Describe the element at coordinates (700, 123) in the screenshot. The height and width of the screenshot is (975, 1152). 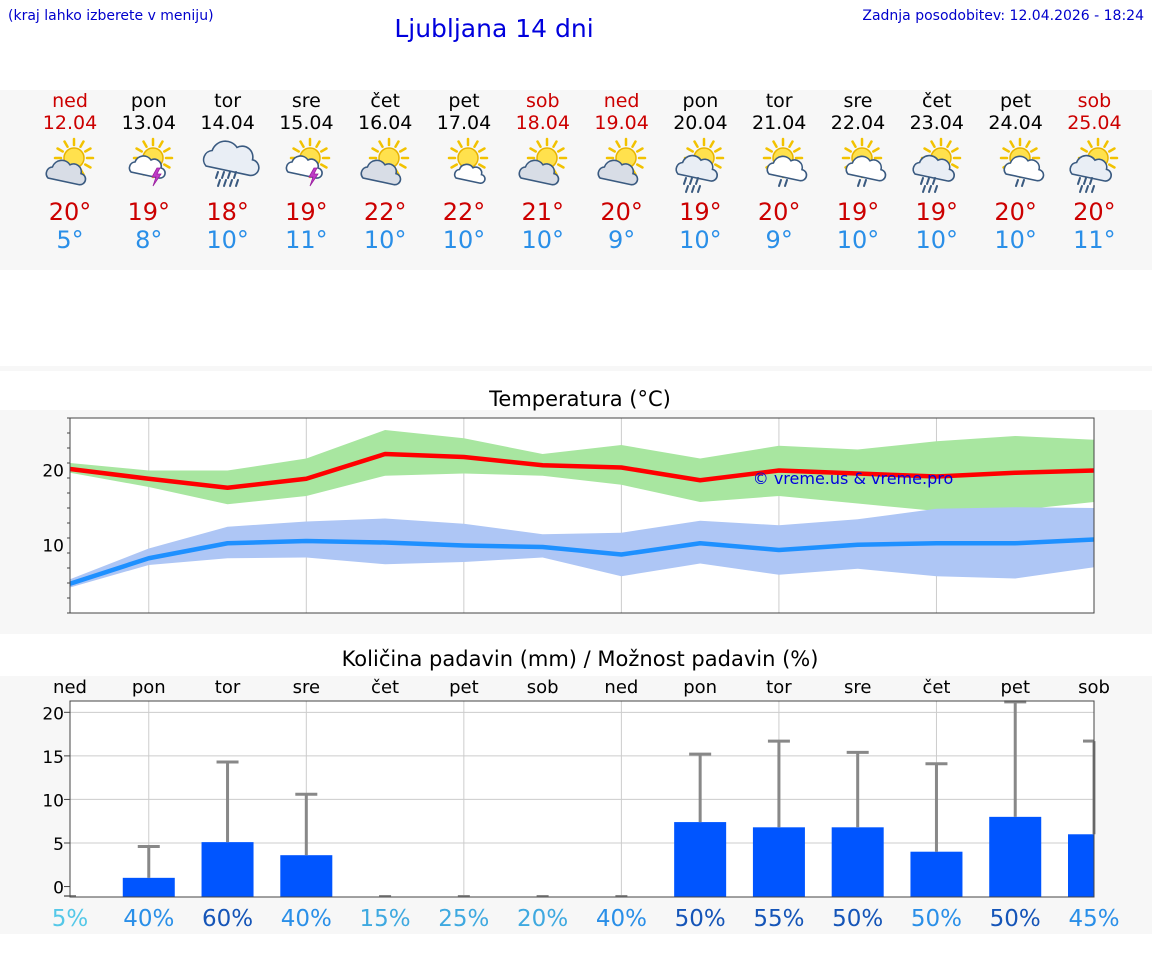
I see `day-date: 20.04` at that location.